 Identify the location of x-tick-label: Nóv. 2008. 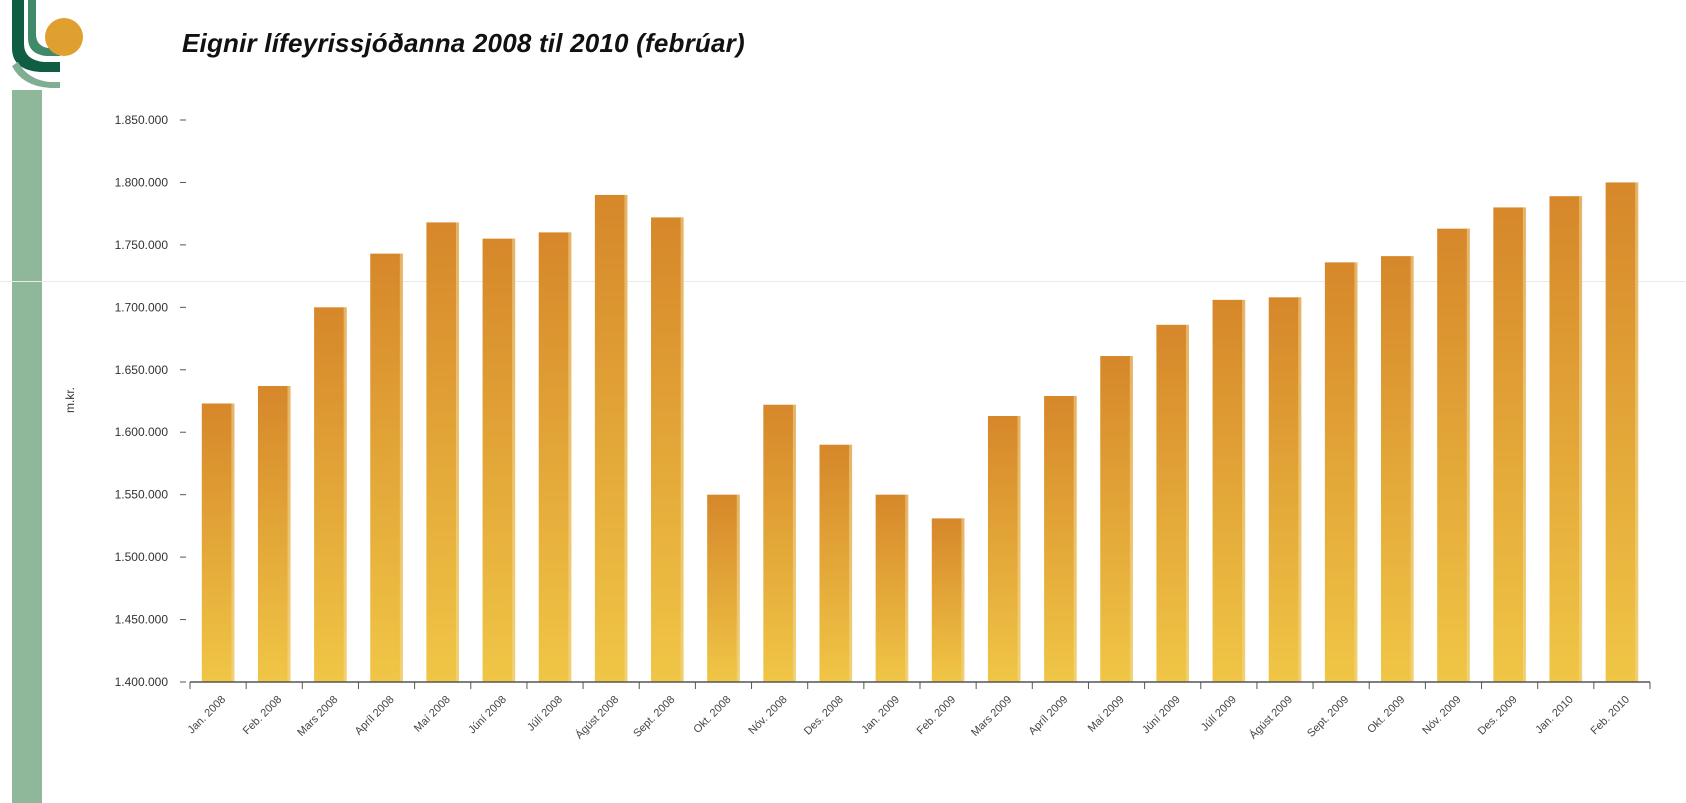
(767, 715).